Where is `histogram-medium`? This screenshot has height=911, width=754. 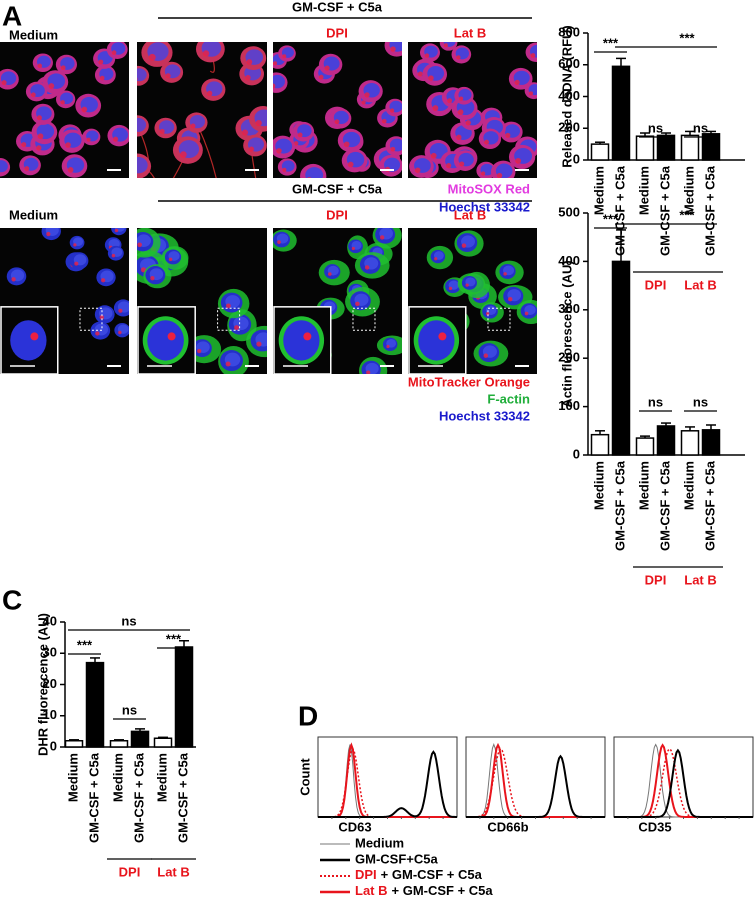 histogram-medium is located at coordinates (535, 780).